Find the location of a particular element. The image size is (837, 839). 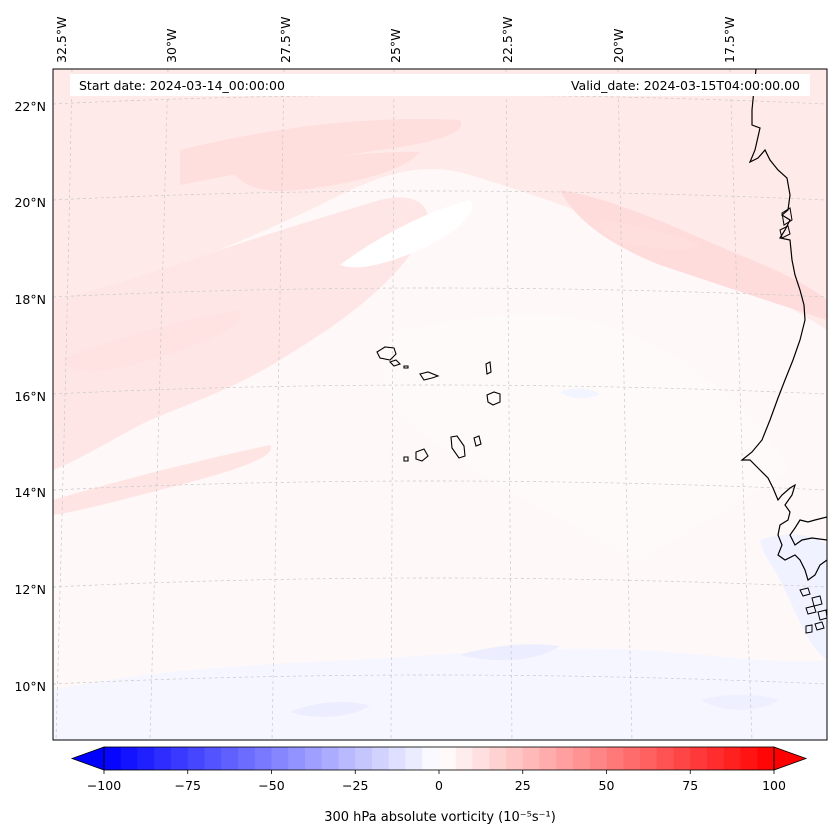

island-fogo is located at coordinates (422, 455).